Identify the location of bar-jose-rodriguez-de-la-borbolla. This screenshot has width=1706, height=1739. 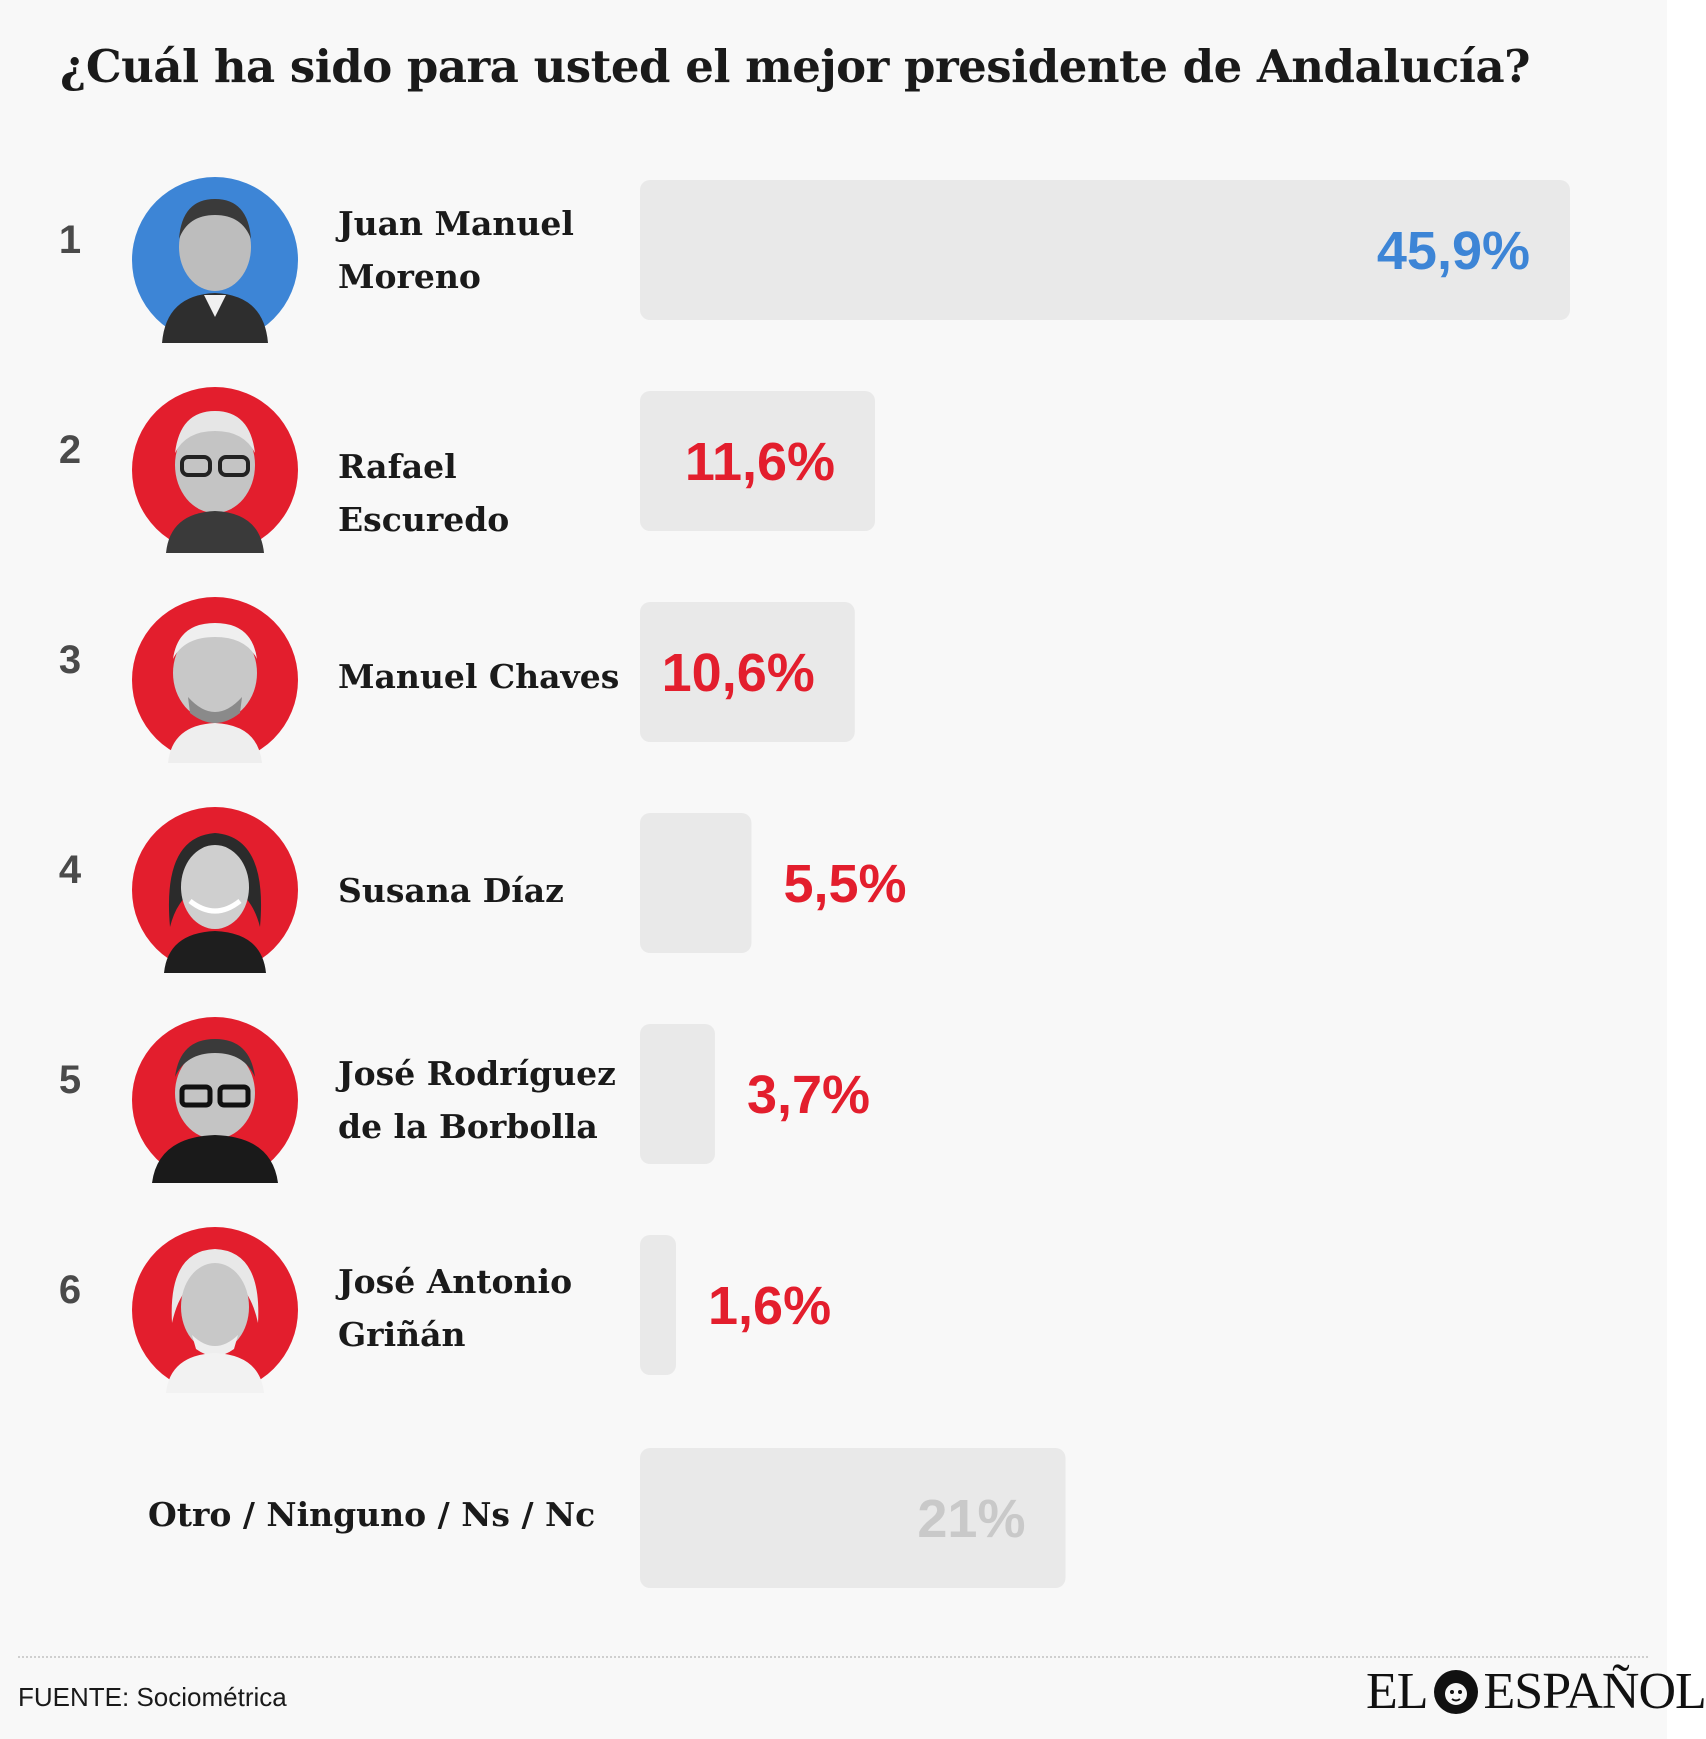
(677, 1094).